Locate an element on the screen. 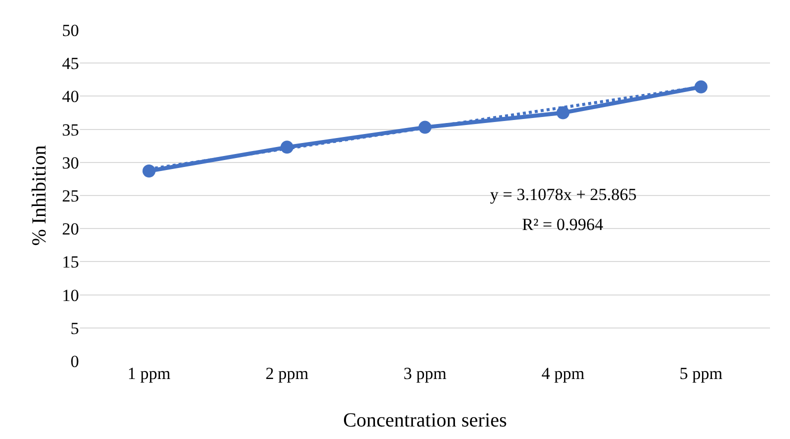  y-tick-label: 0 is located at coordinates (74, 361).